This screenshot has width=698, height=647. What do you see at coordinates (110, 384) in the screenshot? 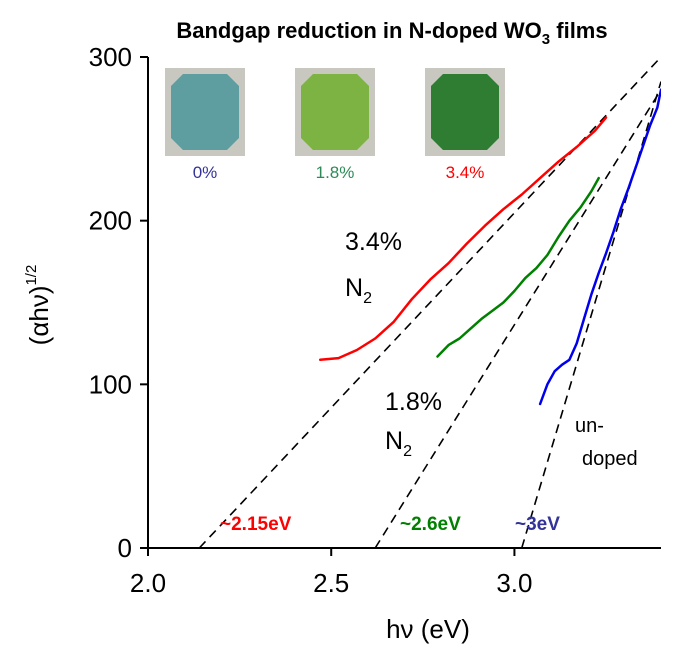
I see `y-tick-label: 100` at bounding box center [110, 384].